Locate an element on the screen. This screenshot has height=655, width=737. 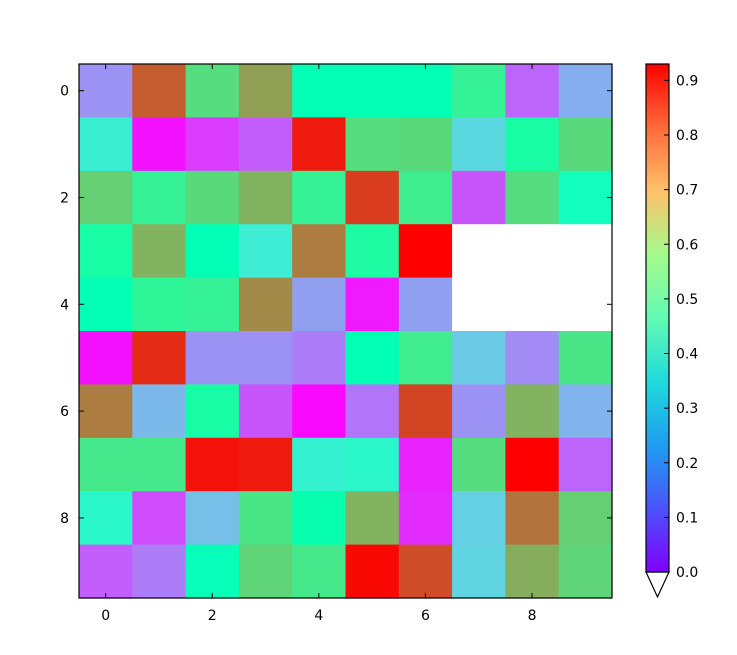
colorbar-frame is located at coordinates (657, 318).